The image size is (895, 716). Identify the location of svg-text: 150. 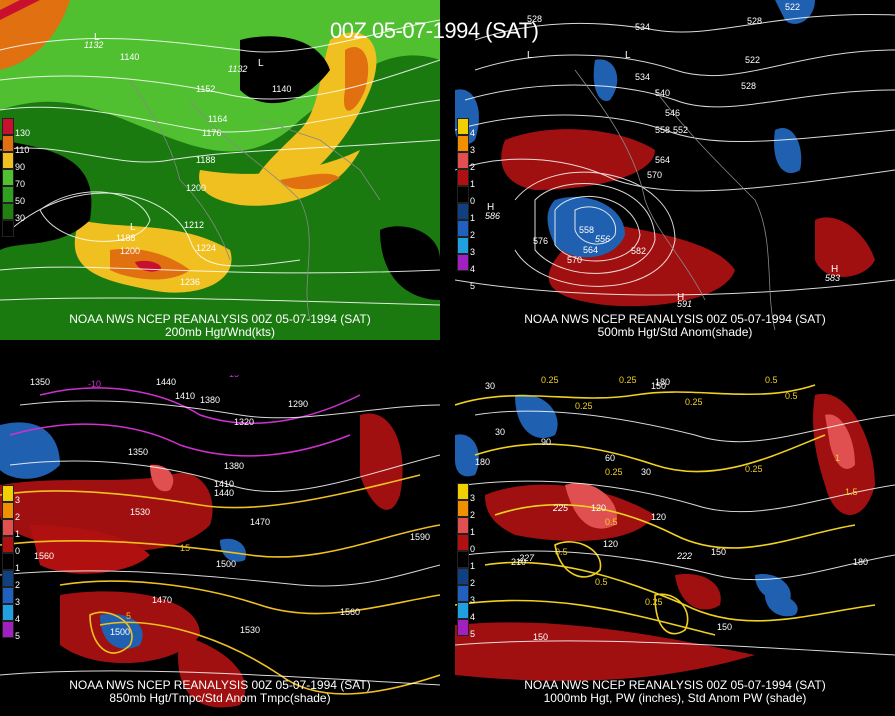
(540, 637).